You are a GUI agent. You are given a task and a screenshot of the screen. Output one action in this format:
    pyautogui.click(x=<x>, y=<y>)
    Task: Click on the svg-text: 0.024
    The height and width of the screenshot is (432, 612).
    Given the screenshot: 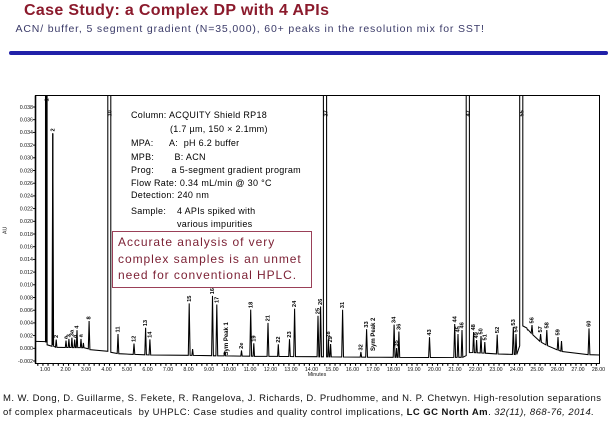 What is the action you would take?
    pyautogui.click(x=26, y=197)
    